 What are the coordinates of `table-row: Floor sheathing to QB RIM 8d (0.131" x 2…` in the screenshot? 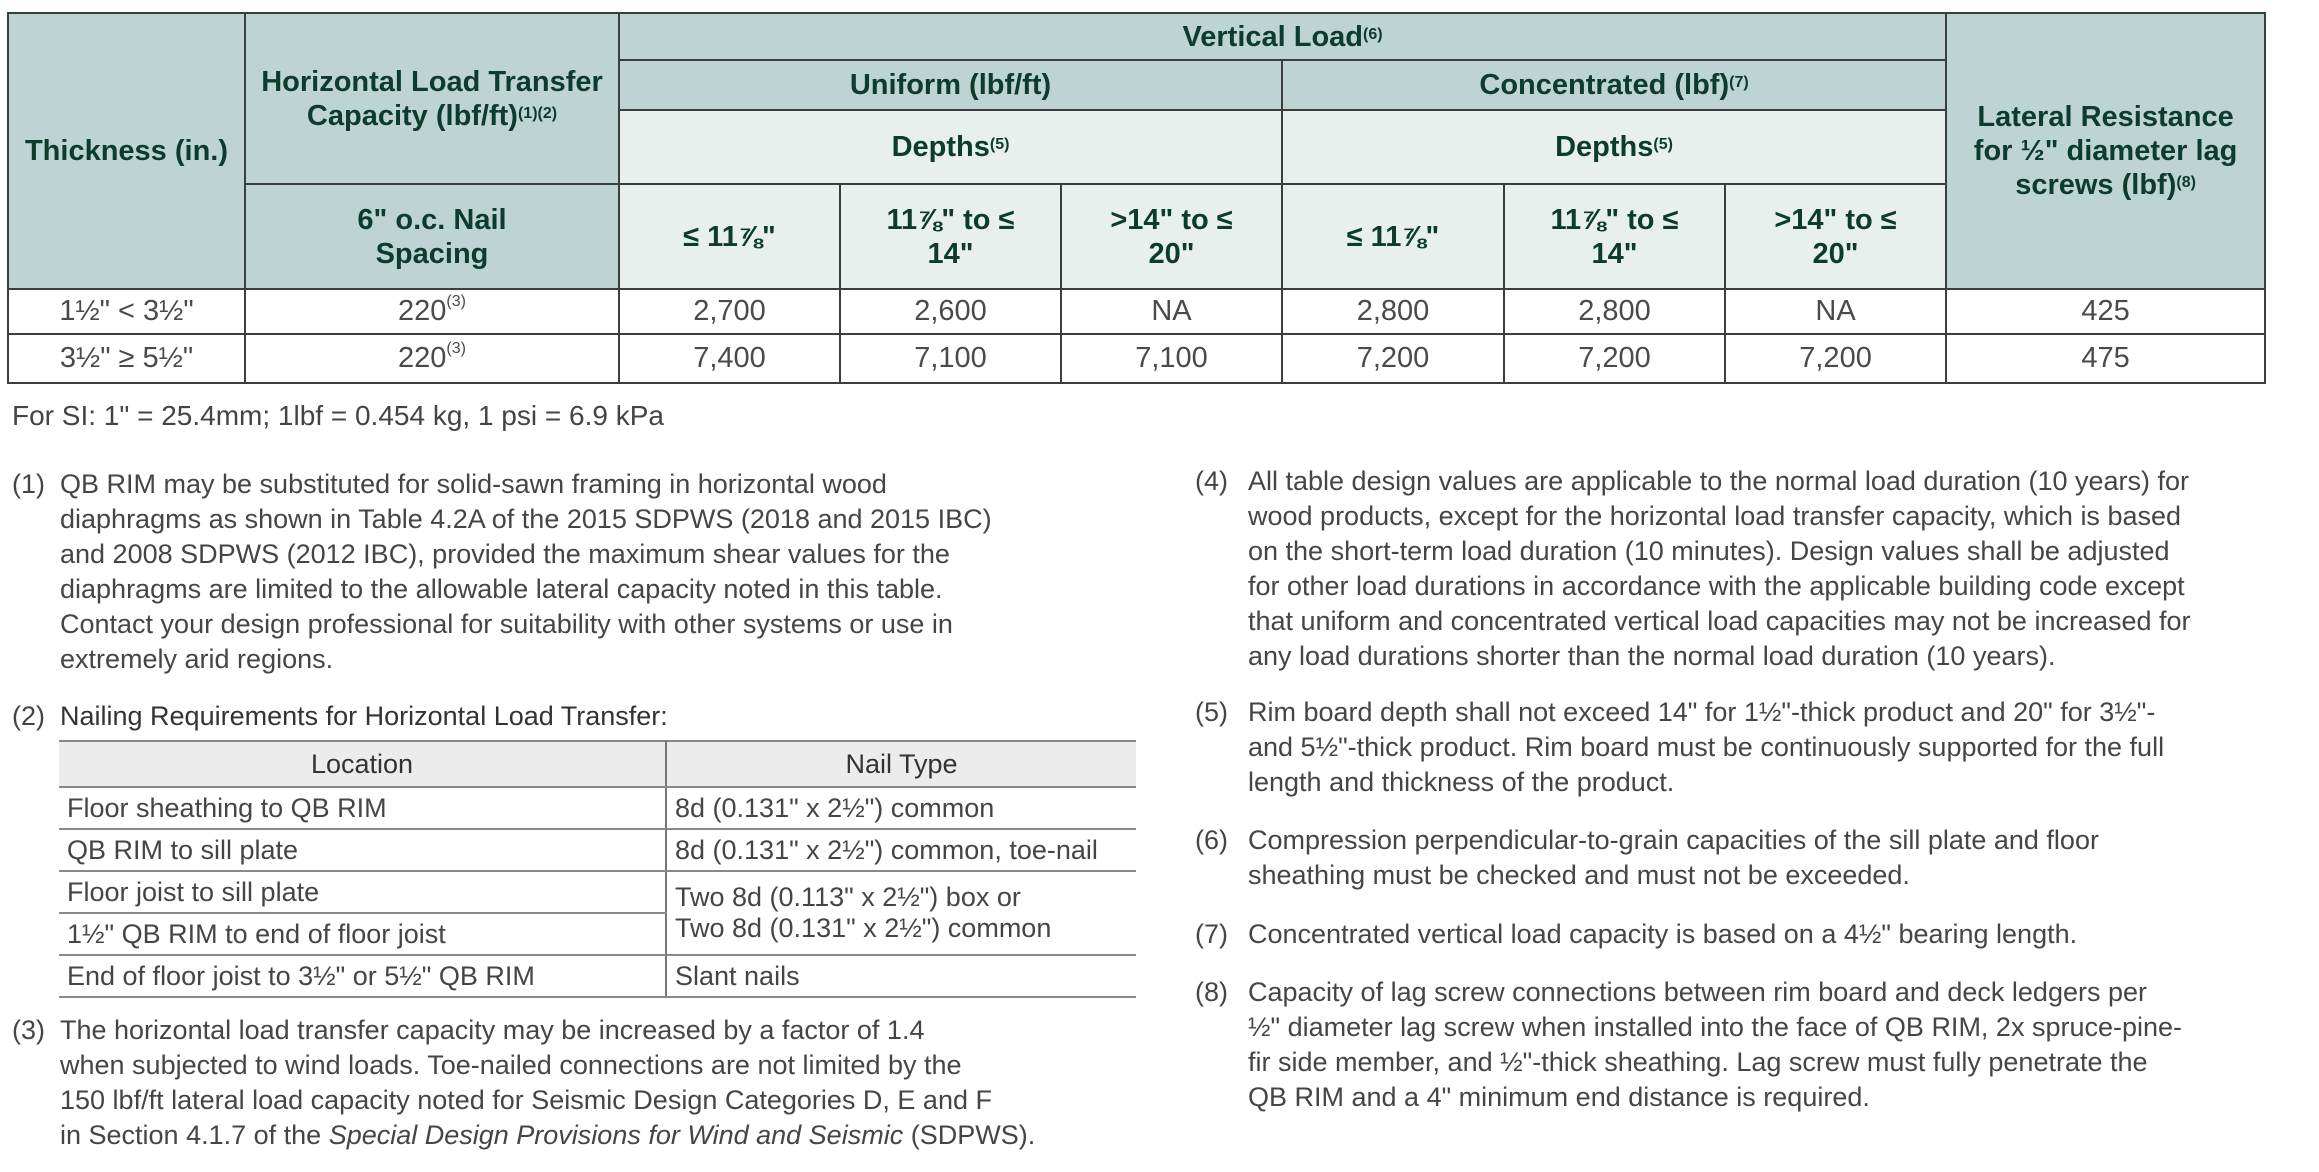 It's located at (597, 808).